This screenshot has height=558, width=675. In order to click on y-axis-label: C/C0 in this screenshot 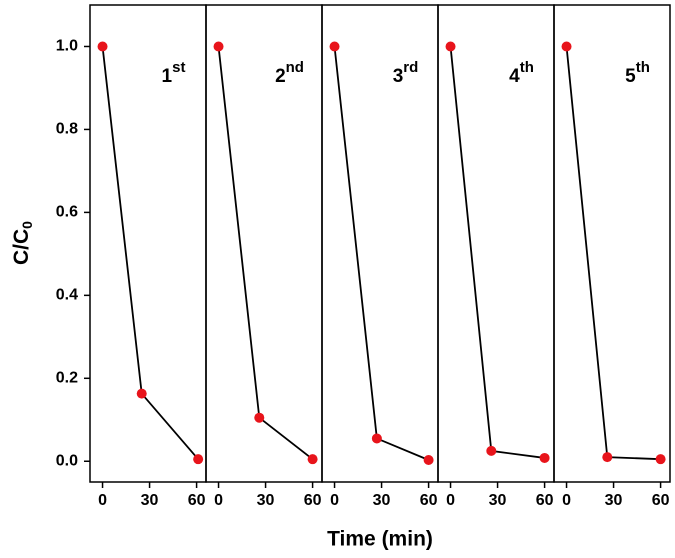, I will do `click(22, 243)`.